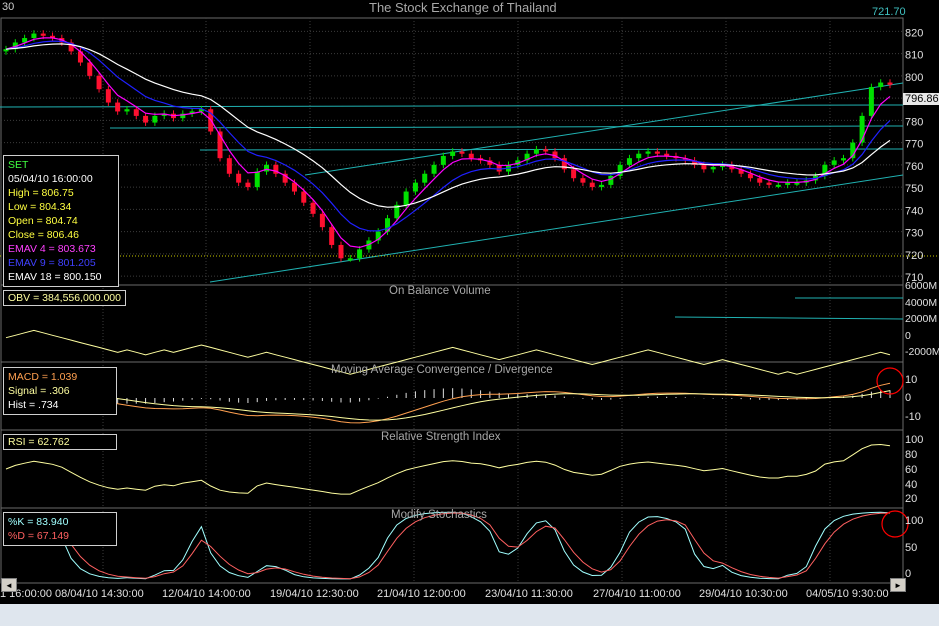 The image size is (939, 626). What do you see at coordinates (314, 594) in the screenshot?
I see `x-tick-label: 19/04/10 12:30:00` at bounding box center [314, 594].